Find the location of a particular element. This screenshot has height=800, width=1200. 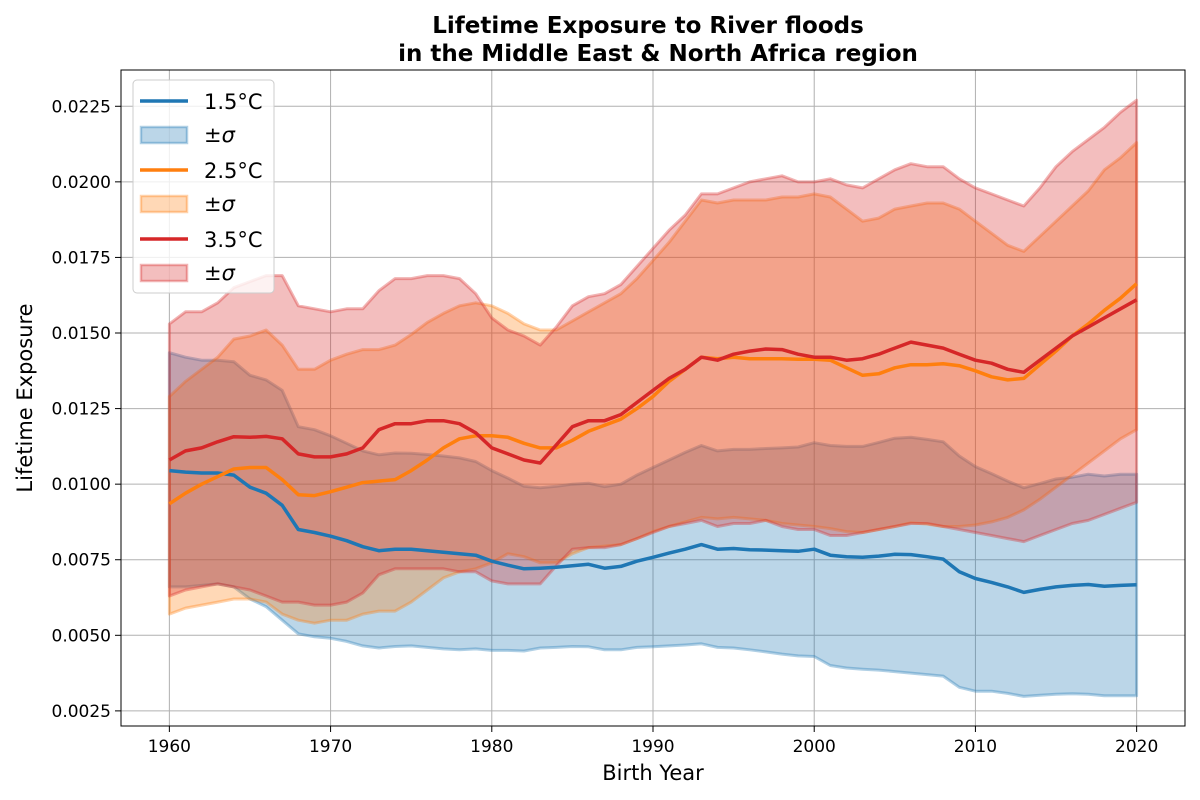

x-tick-label: 2000 is located at coordinates (814, 747).